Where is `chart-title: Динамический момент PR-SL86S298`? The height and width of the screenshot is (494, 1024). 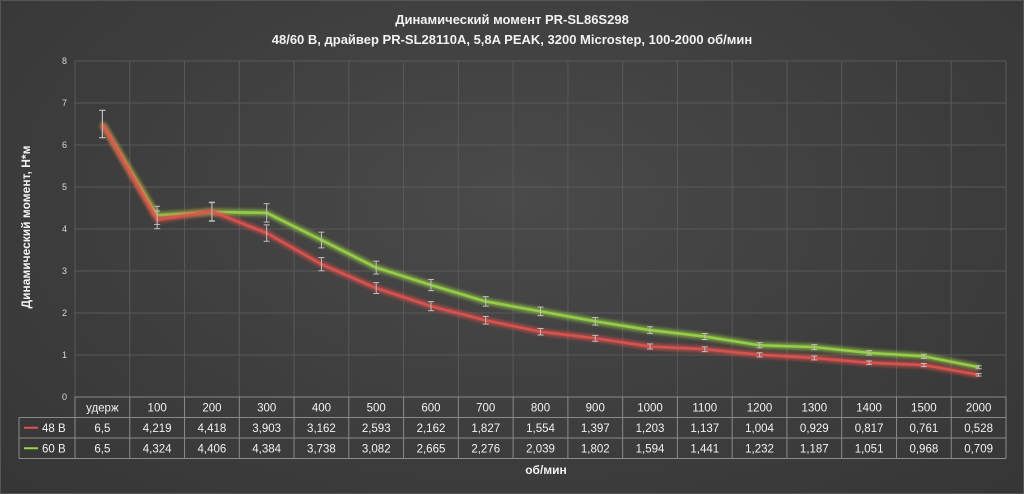
chart-title: Динамический момент PR-SL86S298 is located at coordinates (512, 19).